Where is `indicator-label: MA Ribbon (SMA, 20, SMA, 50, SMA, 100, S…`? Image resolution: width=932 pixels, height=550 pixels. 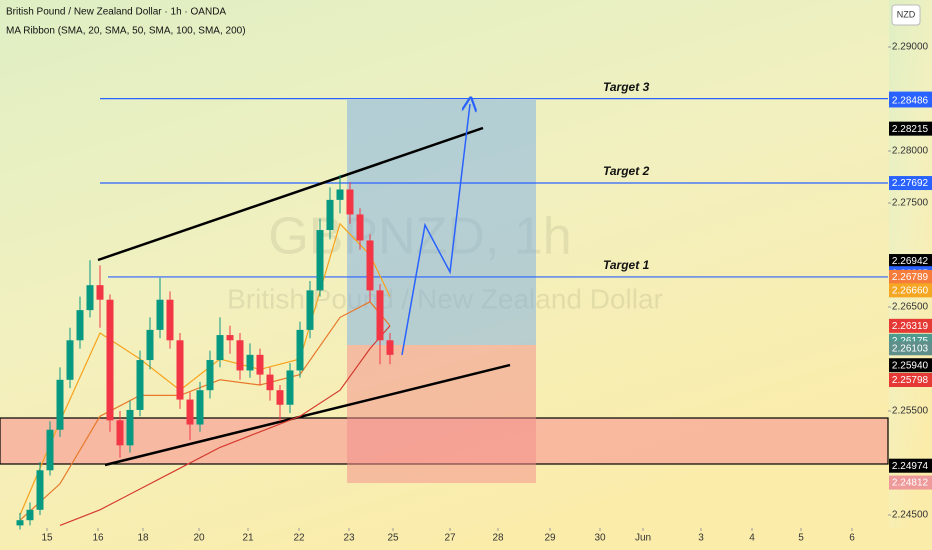
indicator-label: MA Ribbon (SMA, 20, SMA, 50, SMA, 100, S… is located at coordinates (126, 31).